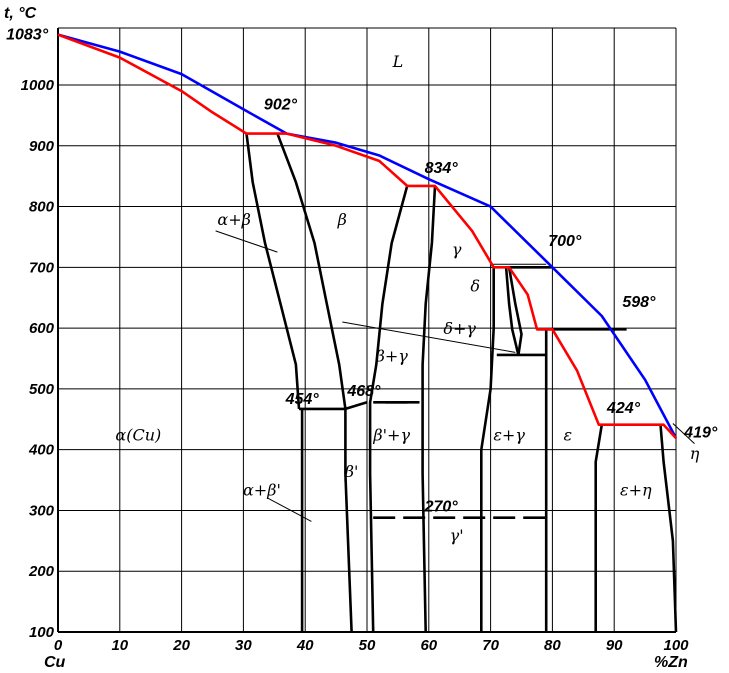 The height and width of the screenshot is (673, 729). I want to click on x-tick-label: 10, so click(119, 645).